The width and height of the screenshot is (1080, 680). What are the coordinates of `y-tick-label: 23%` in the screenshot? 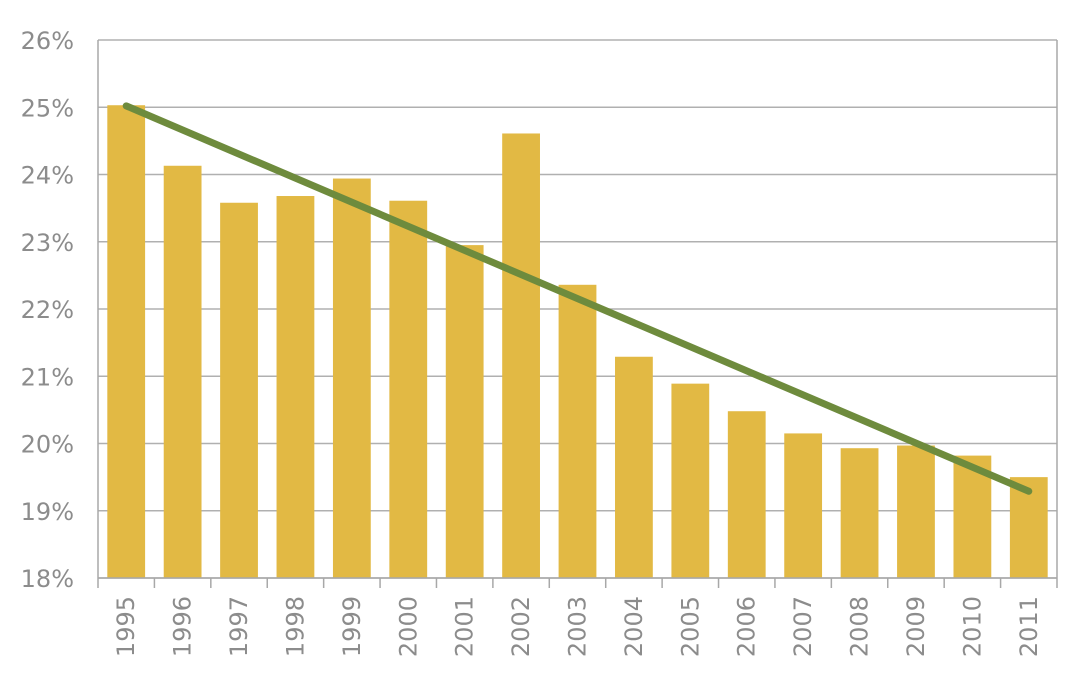 It's located at (47, 243).